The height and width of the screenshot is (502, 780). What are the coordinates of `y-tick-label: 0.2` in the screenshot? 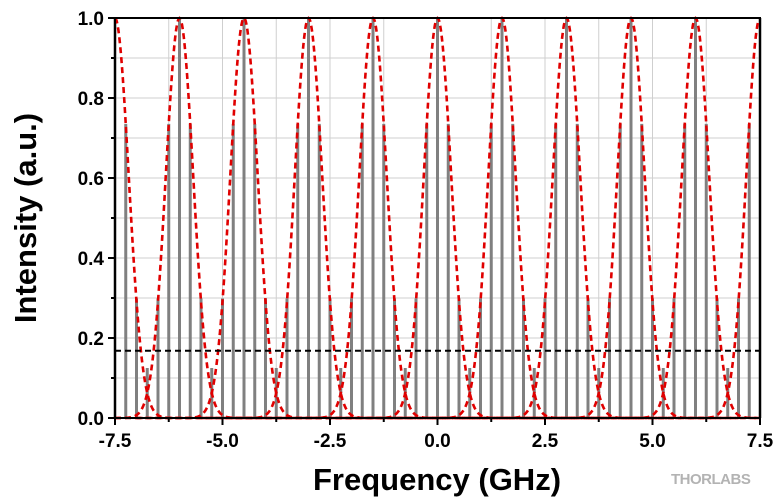 It's located at (91, 339).